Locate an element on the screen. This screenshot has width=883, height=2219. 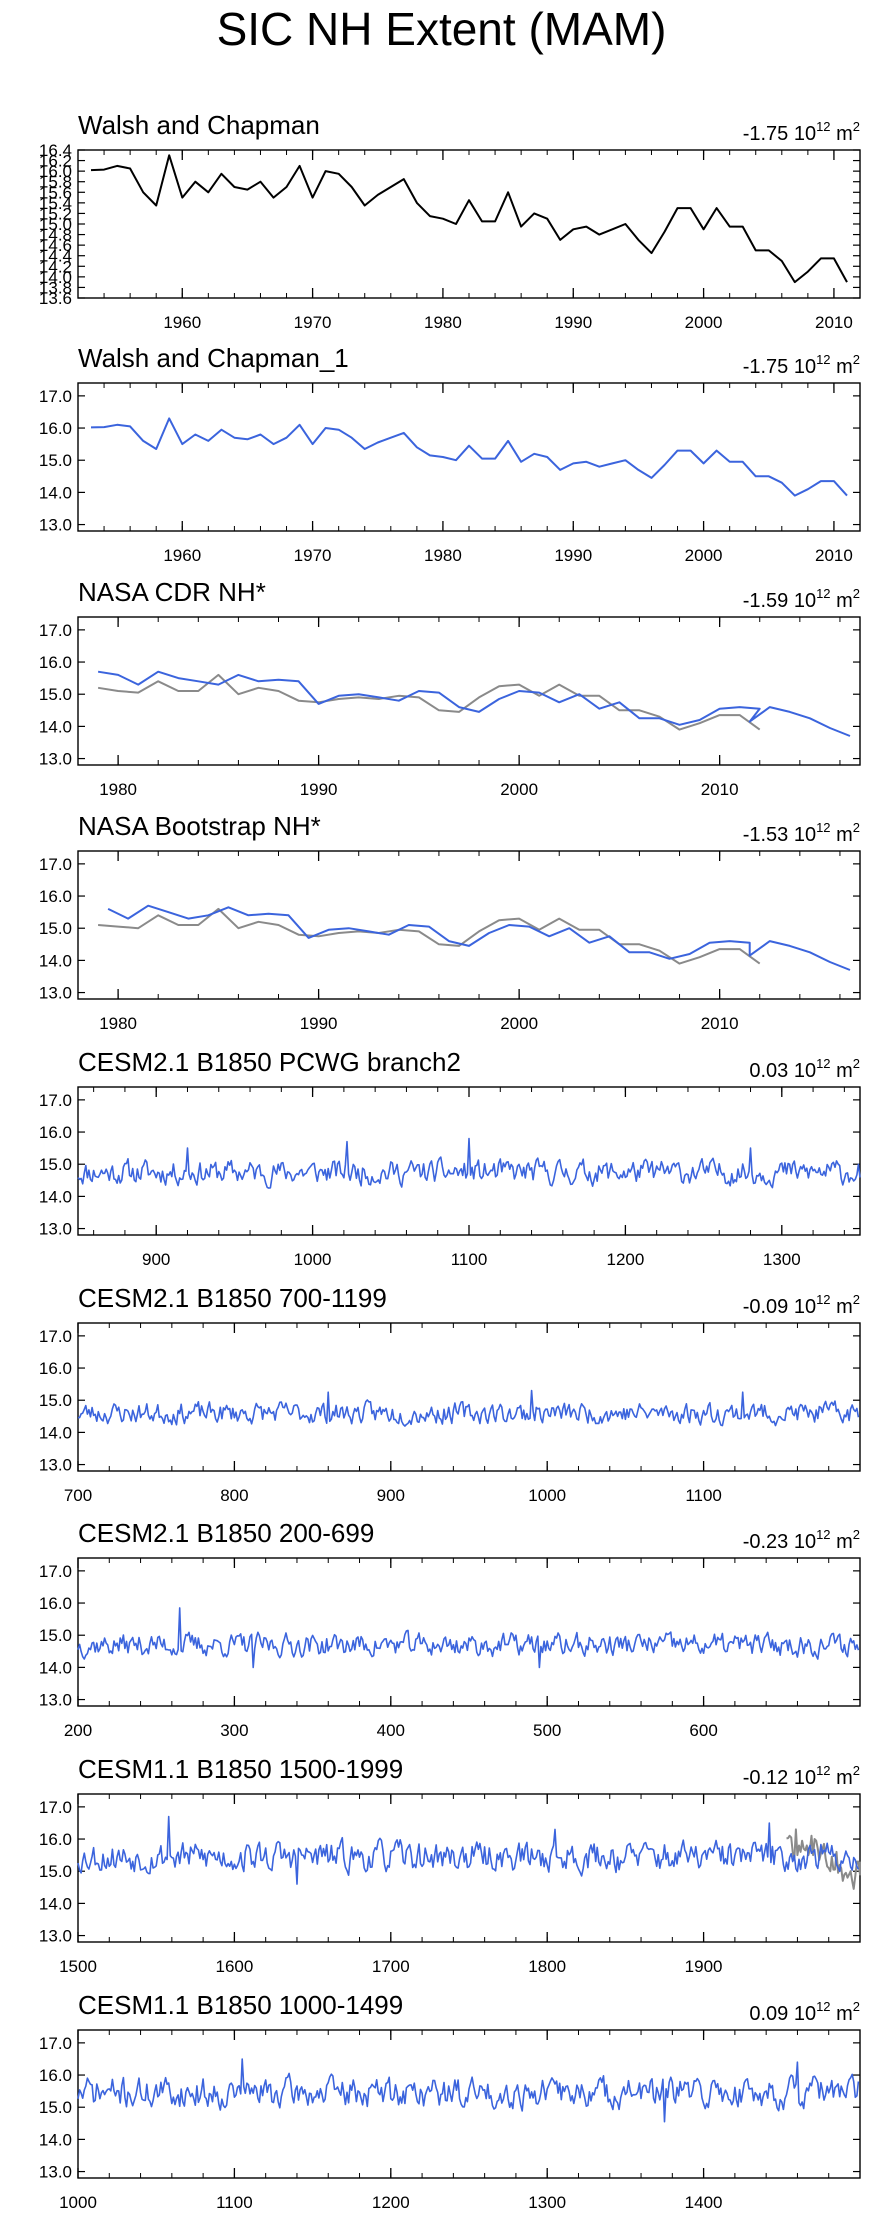
y-tick-label: 13.8 is located at coordinates (55, 287).